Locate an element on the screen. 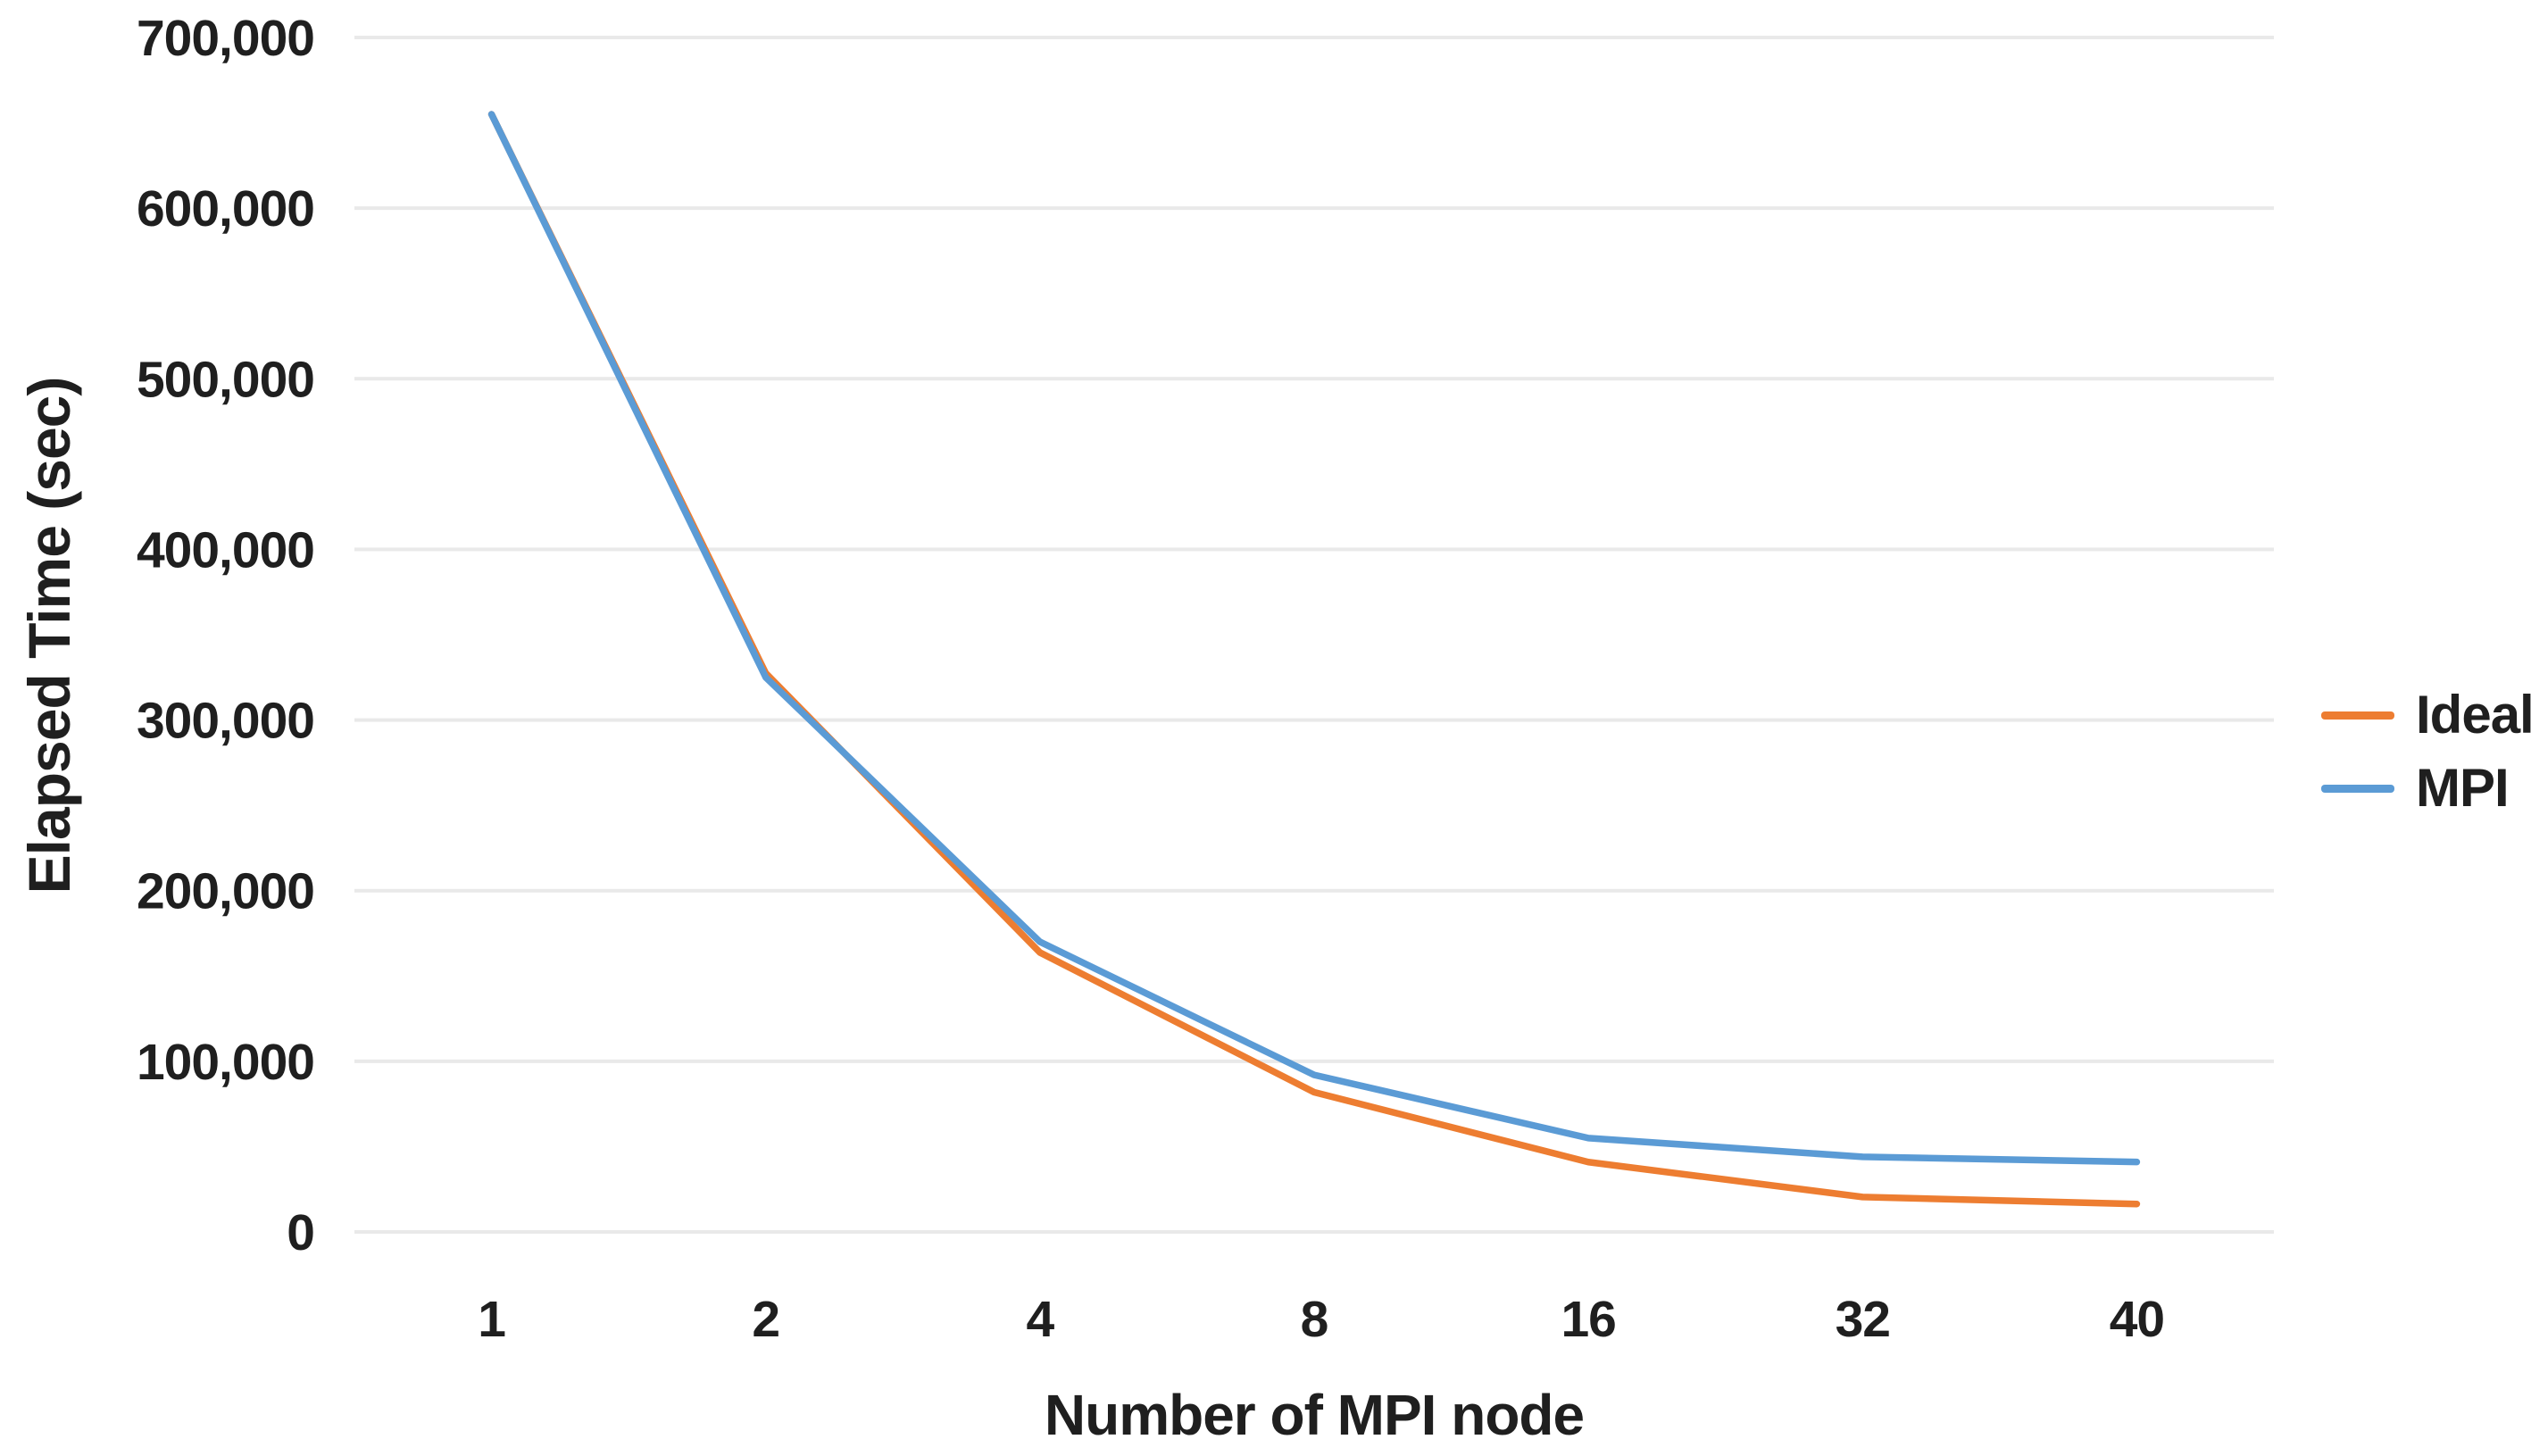 The width and height of the screenshot is (2531, 1456). legend: Ideal MPI is located at coordinates (2426, 752).